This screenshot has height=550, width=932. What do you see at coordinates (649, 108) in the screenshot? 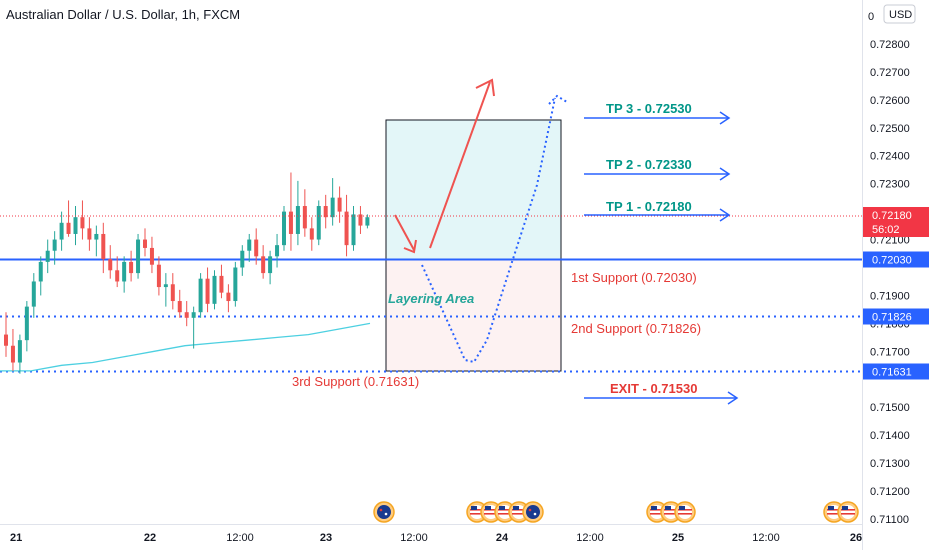
I see `tp3-label: TP 3 - 0.72530` at bounding box center [649, 108].